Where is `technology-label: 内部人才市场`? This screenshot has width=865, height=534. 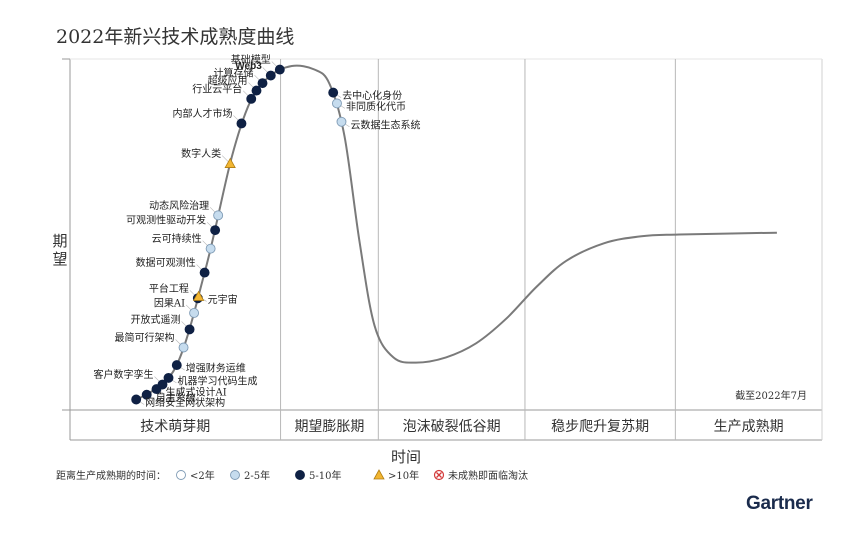
technology-label: 内部人才市场 is located at coordinates (202, 113).